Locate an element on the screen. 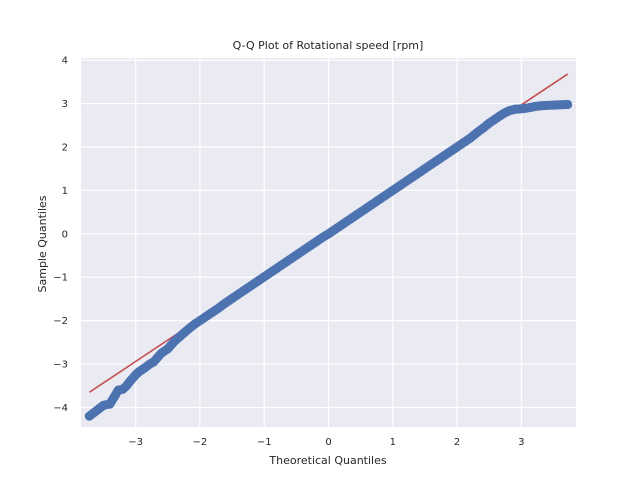 This screenshot has height=480, width=640. x-tick-label: 1 is located at coordinates (393, 442).